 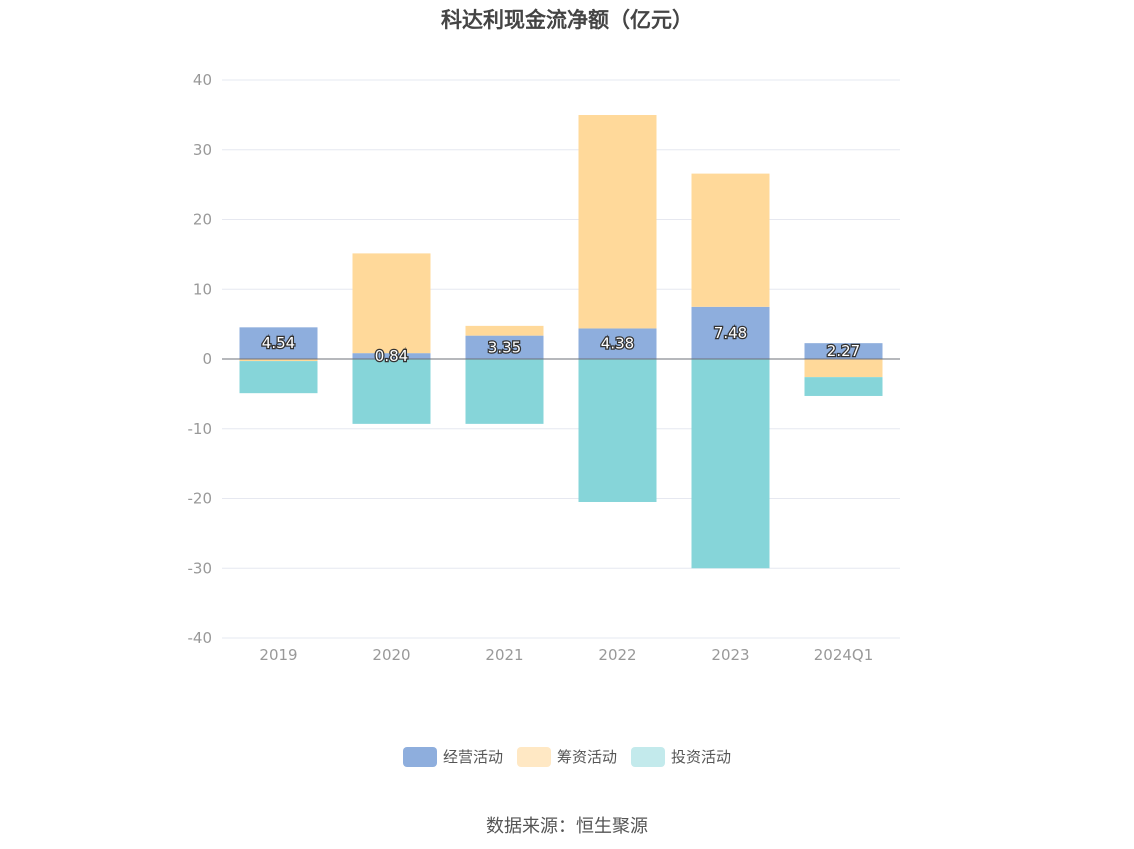 What do you see at coordinates (278, 655) in the screenshot?
I see `x-tick-label: 2019` at bounding box center [278, 655].